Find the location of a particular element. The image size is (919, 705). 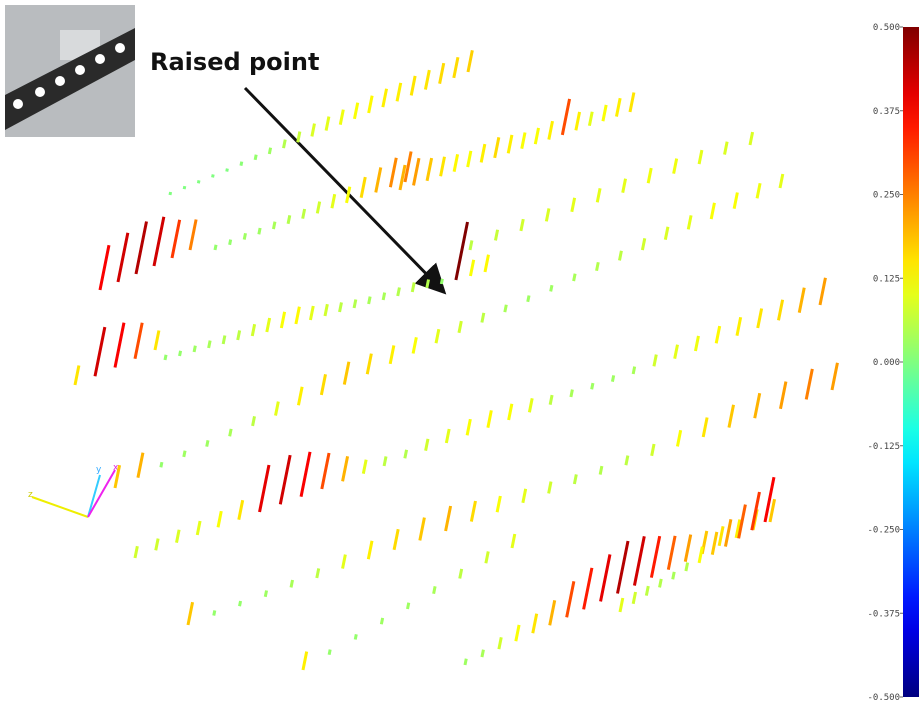

axis-label: y is located at coordinates (99, 470).